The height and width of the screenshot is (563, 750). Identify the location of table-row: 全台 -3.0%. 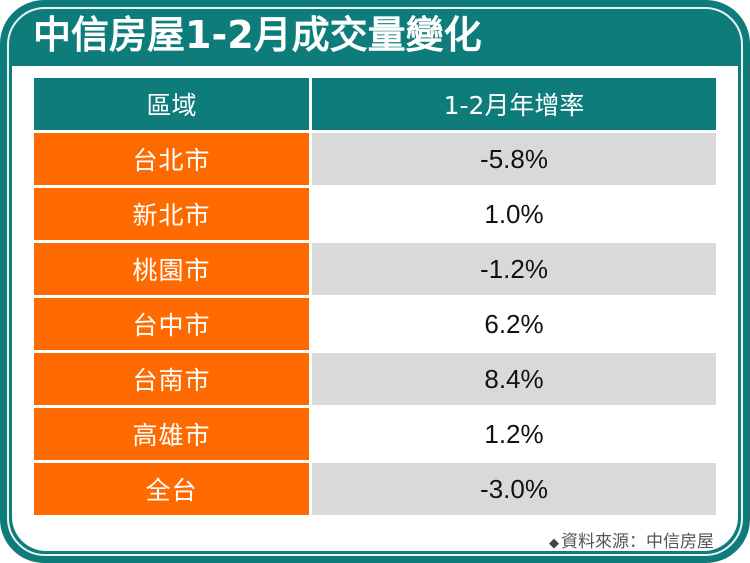
(375, 489).